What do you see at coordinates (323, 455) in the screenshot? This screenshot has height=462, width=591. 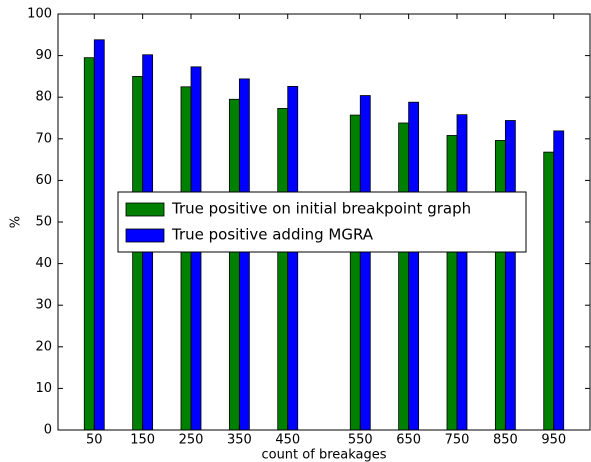 I see `x-axis-label: count of breakages` at bounding box center [323, 455].